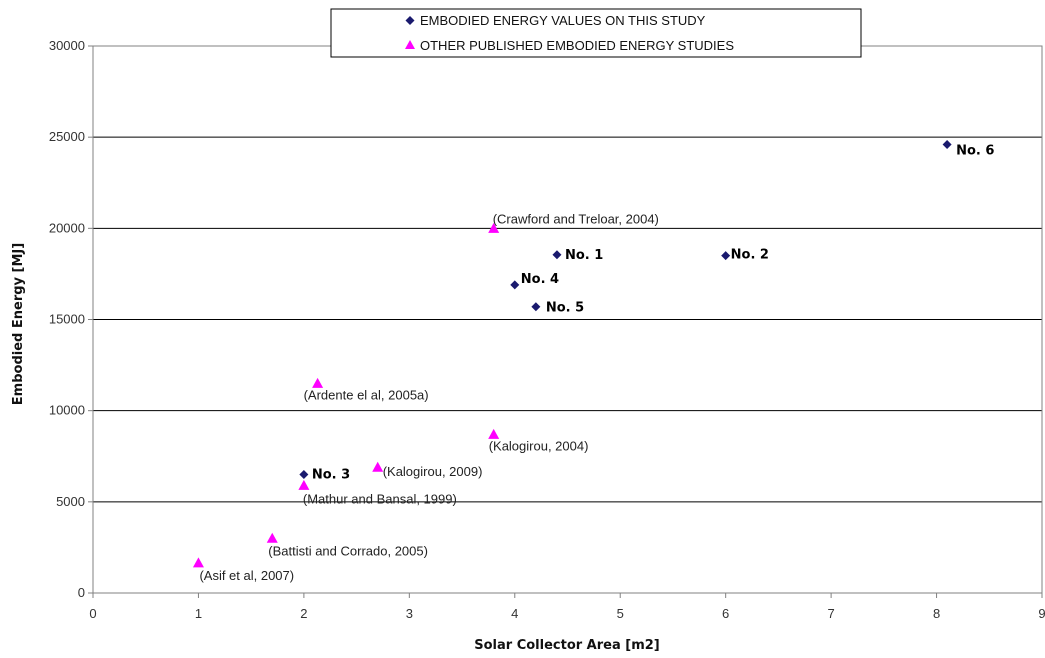  What do you see at coordinates (576, 218) in the screenshot?
I see `published-point-label: (Crawford and Treloar, 2004)` at bounding box center [576, 218].